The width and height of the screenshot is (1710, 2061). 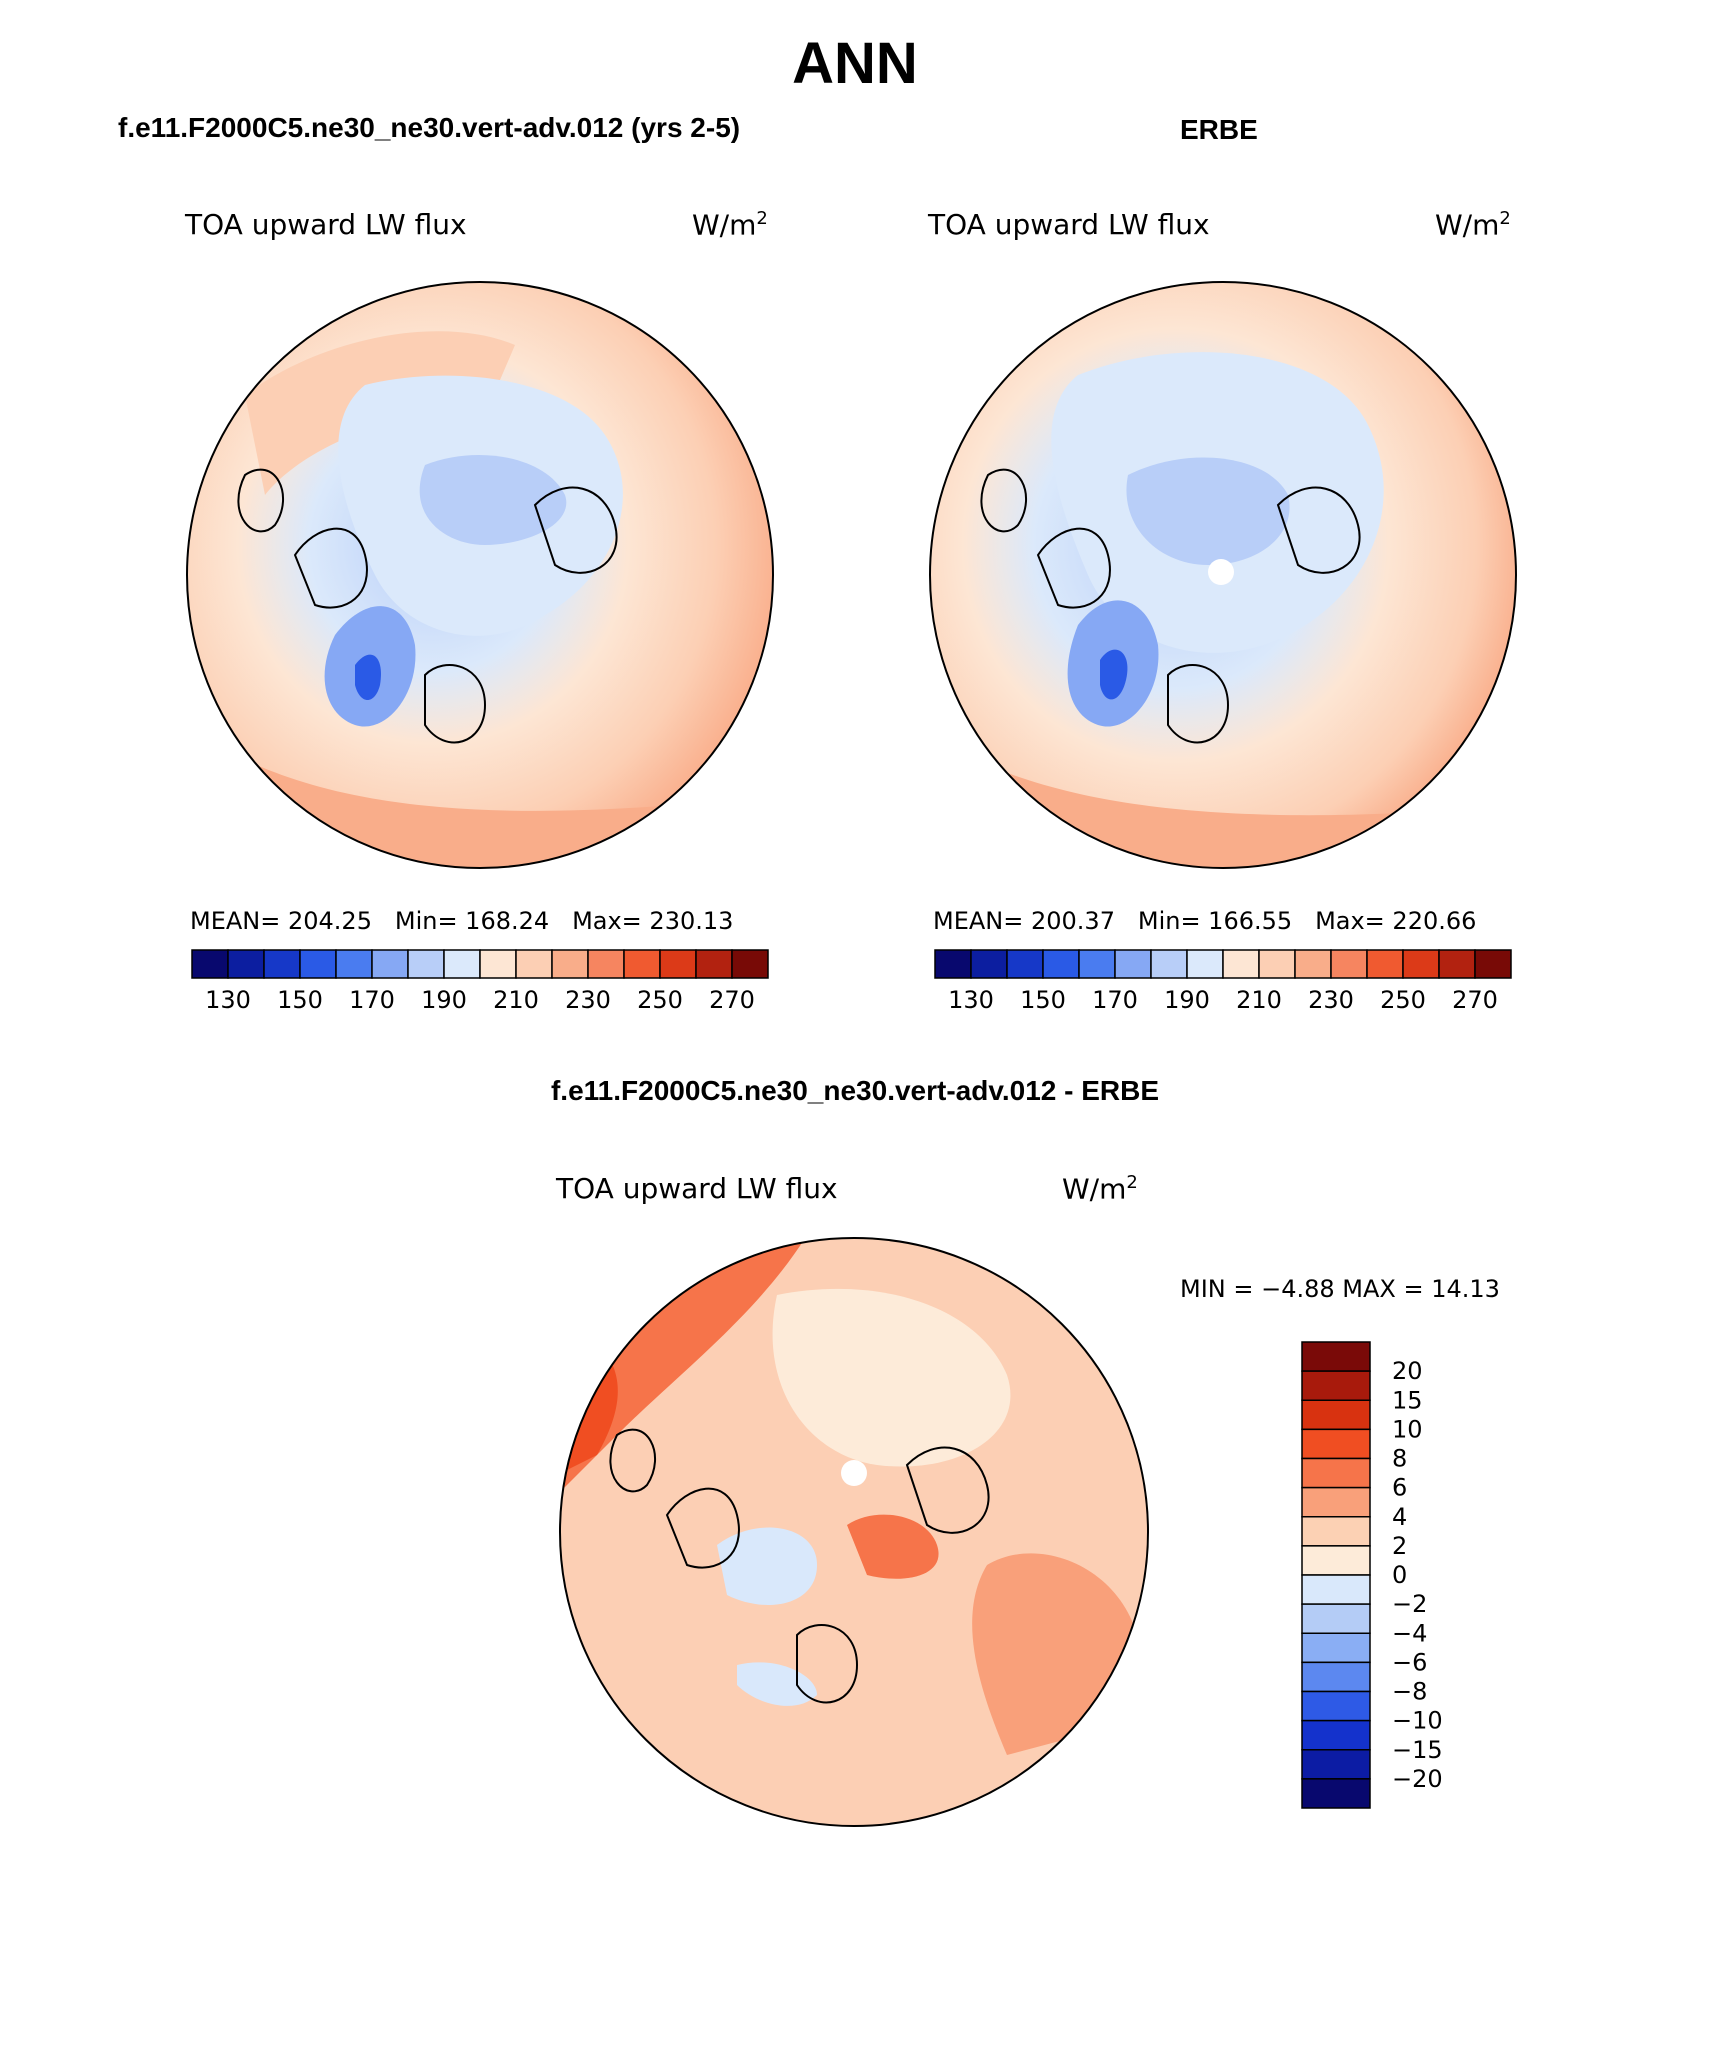 What do you see at coordinates (1219, 129) in the screenshot?
I see `panel2-case-title: ERBE` at bounding box center [1219, 129].